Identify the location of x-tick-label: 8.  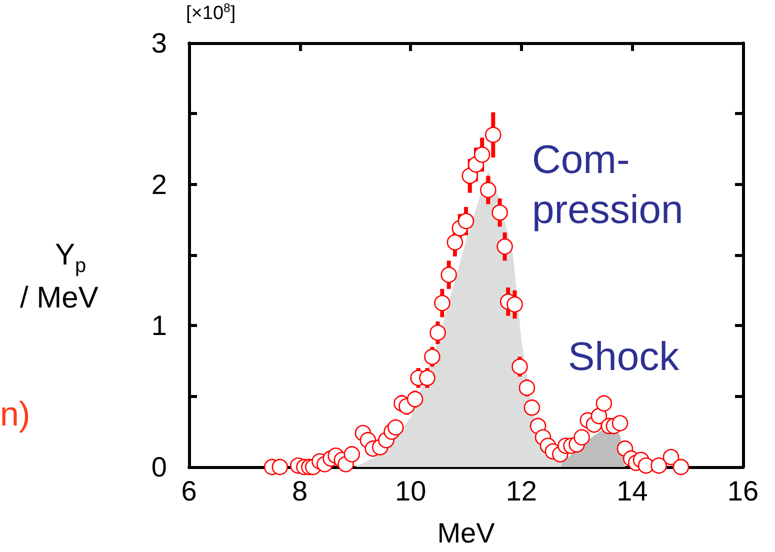
(300, 491).